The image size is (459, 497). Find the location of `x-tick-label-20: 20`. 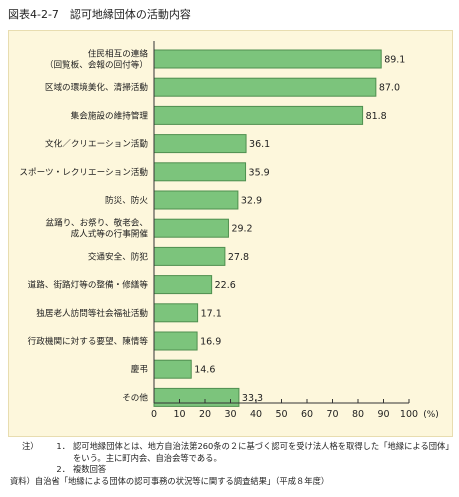

x-tick-label-20: 20 is located at coordinates (205, 414).